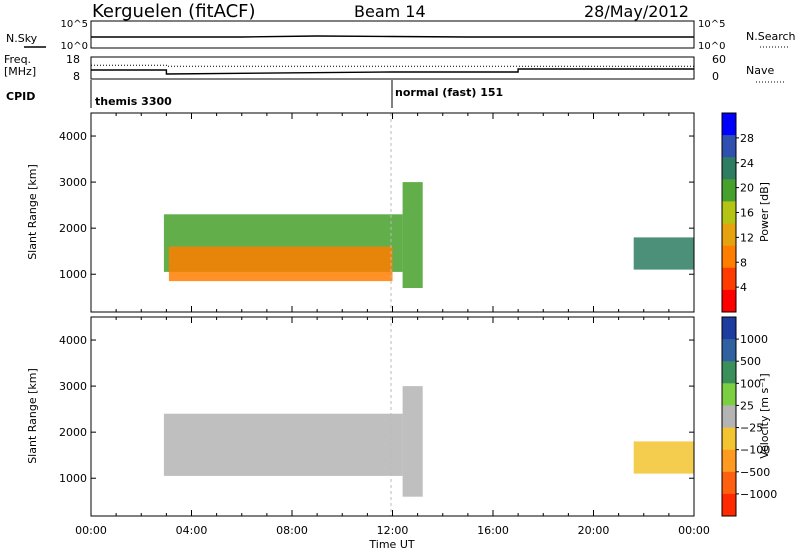  I want to click on velocity-xtick-label-4: 16:00, so click(493, 530).